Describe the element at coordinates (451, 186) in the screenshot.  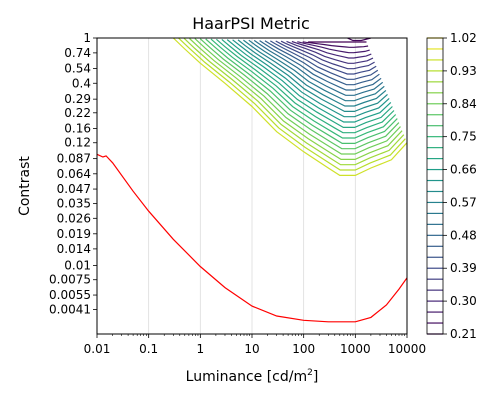
I see `colorbar: 1.02 0.93 0.84 0.75 0.66 0.57 0.48 0.39 0.30 0.21` at that location.